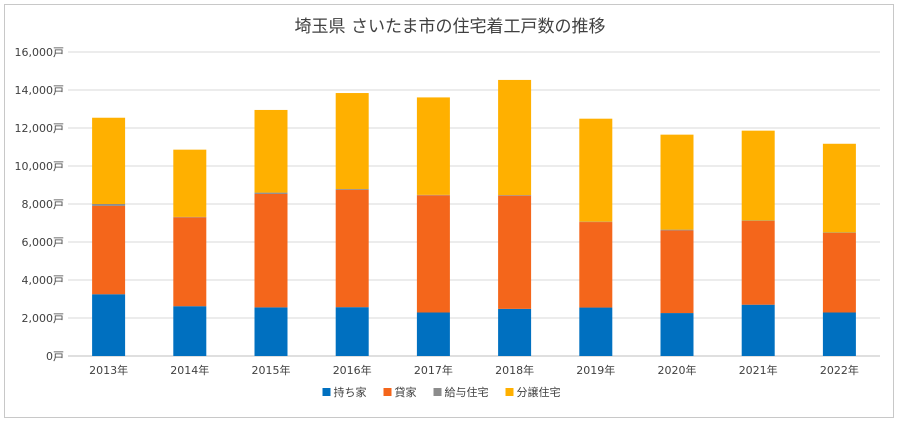 The height and width of the screenshot is (425, 900). I want to click on x-tick-label: 2013年, so click(108, 370).